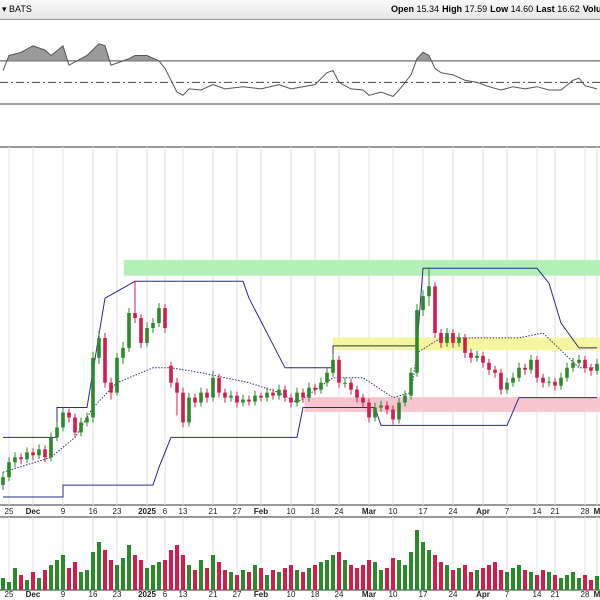  What do you see at coordinates (93, 511) in the screenshot?
I see `x-tick-label: 16` at bounding box center [93, 511].